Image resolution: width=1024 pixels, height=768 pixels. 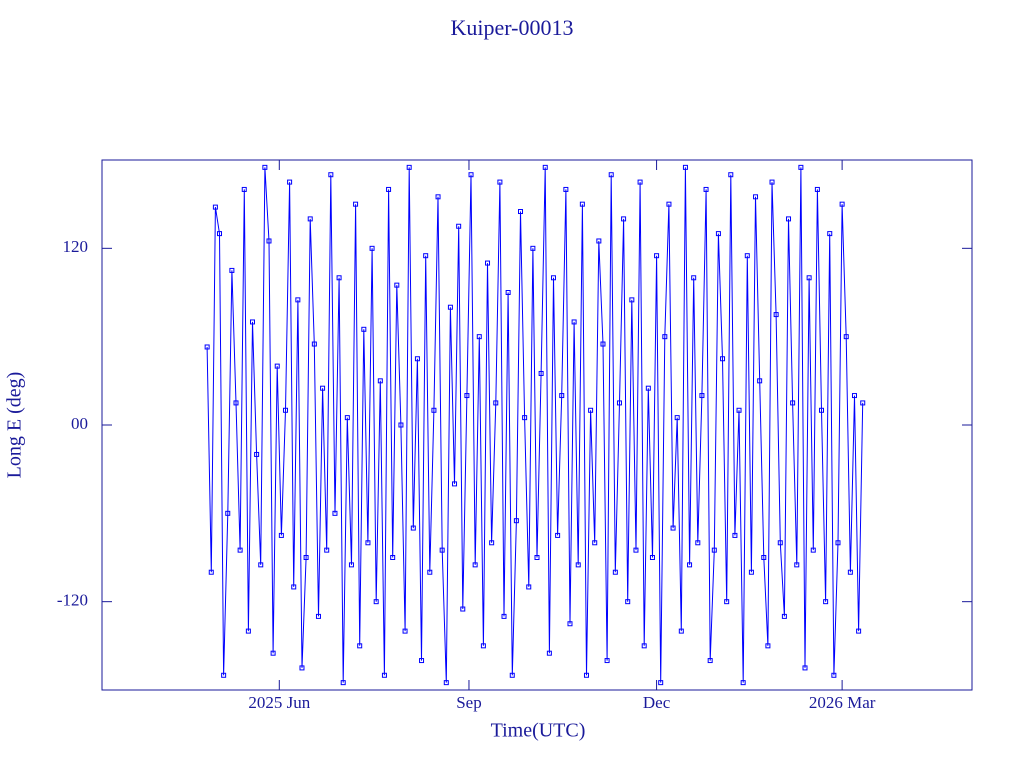 I want to click on y-tick-label: 00, so click(x=79, y=423).